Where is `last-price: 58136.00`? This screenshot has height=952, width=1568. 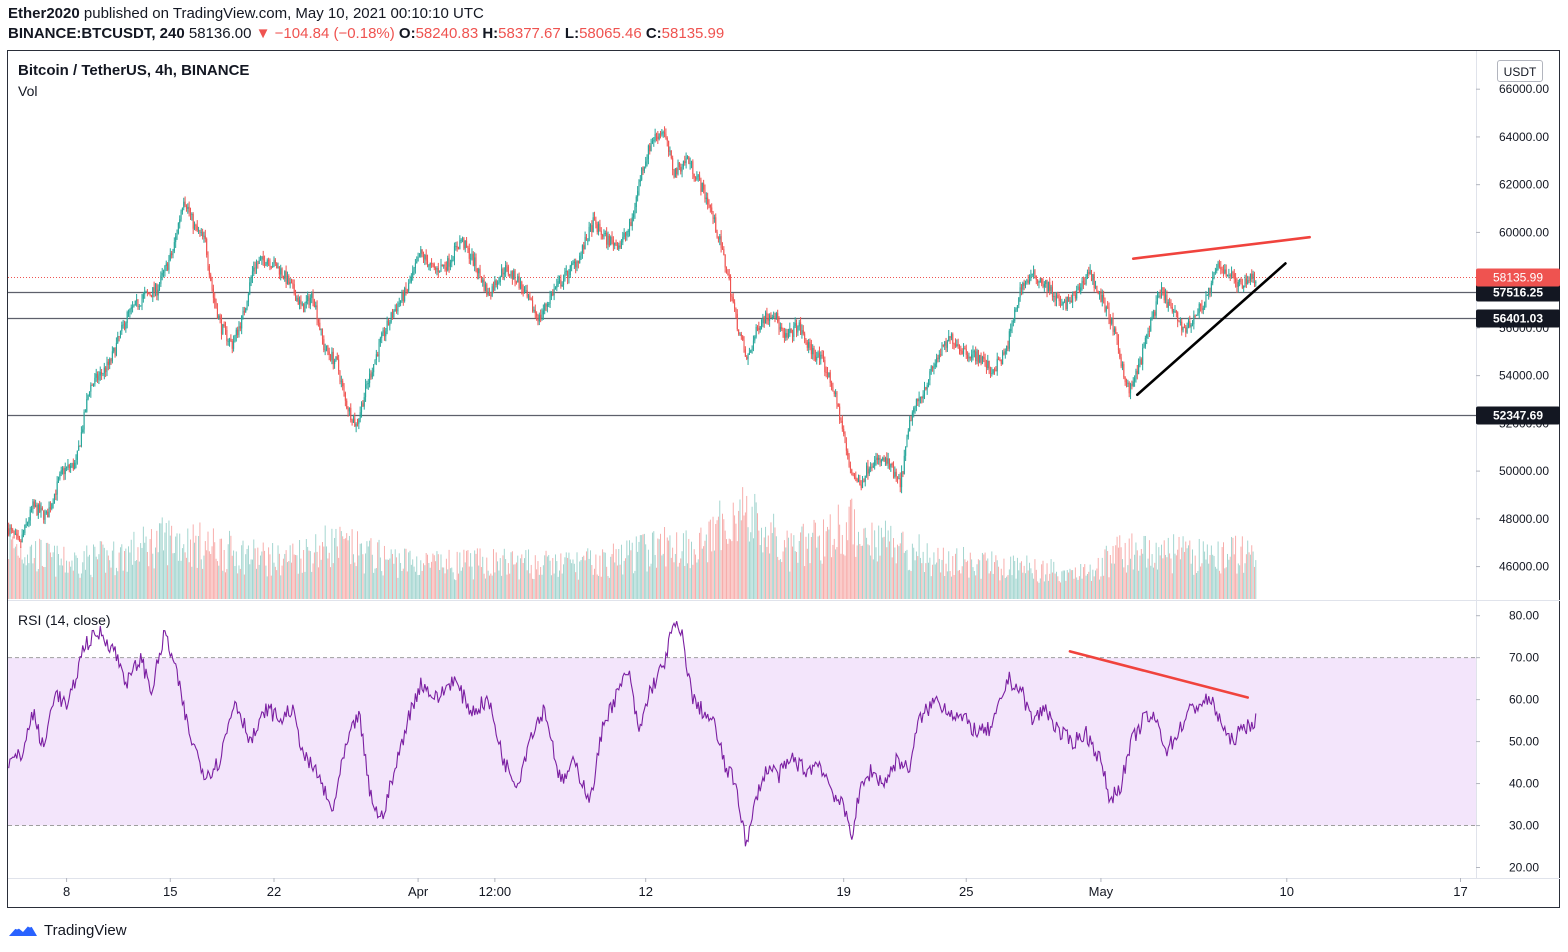
last-price: 58136.00 is located at coordinates (220, 33).